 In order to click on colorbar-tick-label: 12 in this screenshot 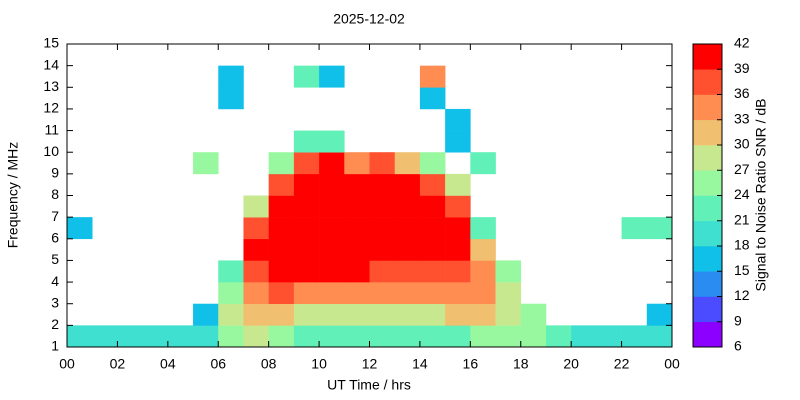, I will do `click(742, 295)`.